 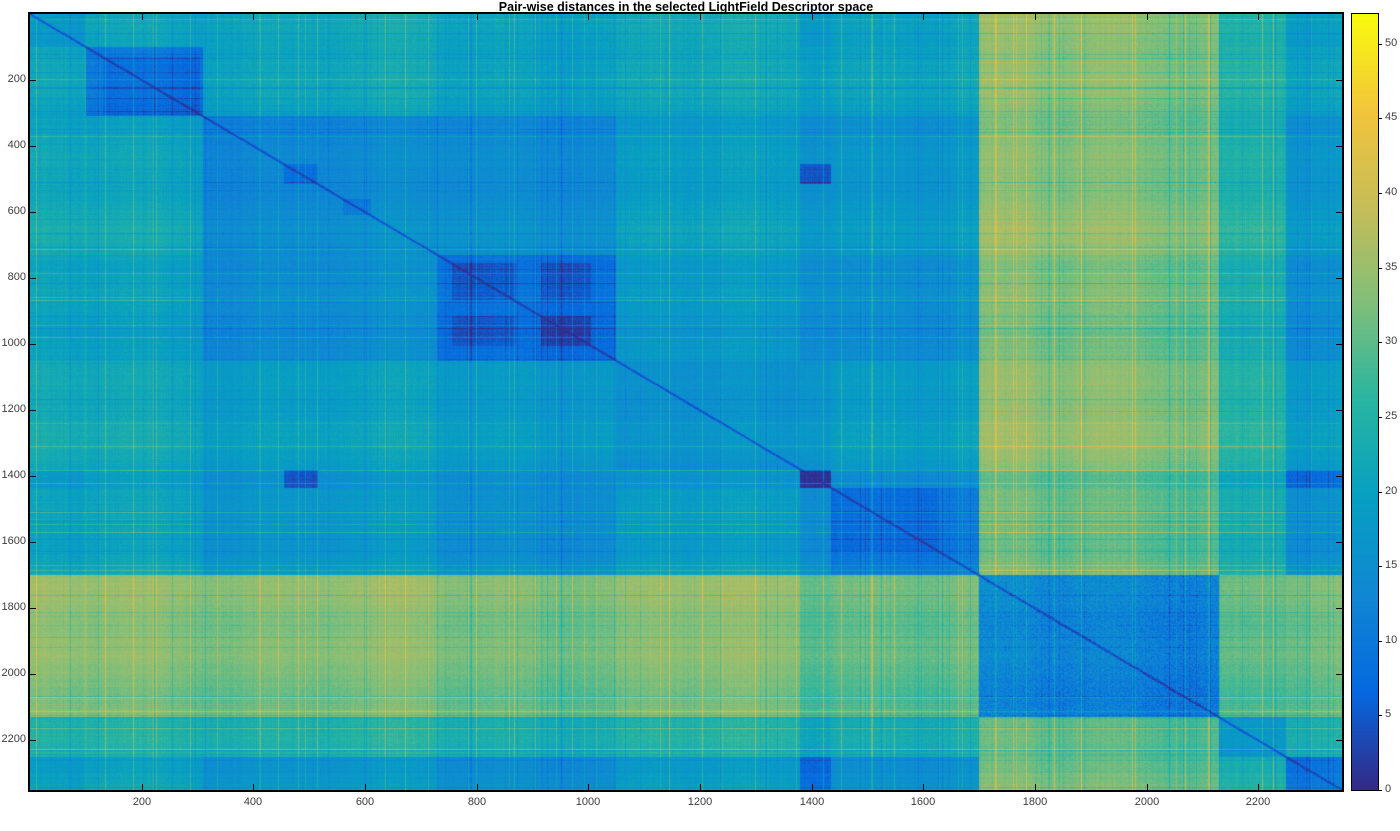 I want to click on colorbar-tick-label: 15, so click(x=1391, y=565).